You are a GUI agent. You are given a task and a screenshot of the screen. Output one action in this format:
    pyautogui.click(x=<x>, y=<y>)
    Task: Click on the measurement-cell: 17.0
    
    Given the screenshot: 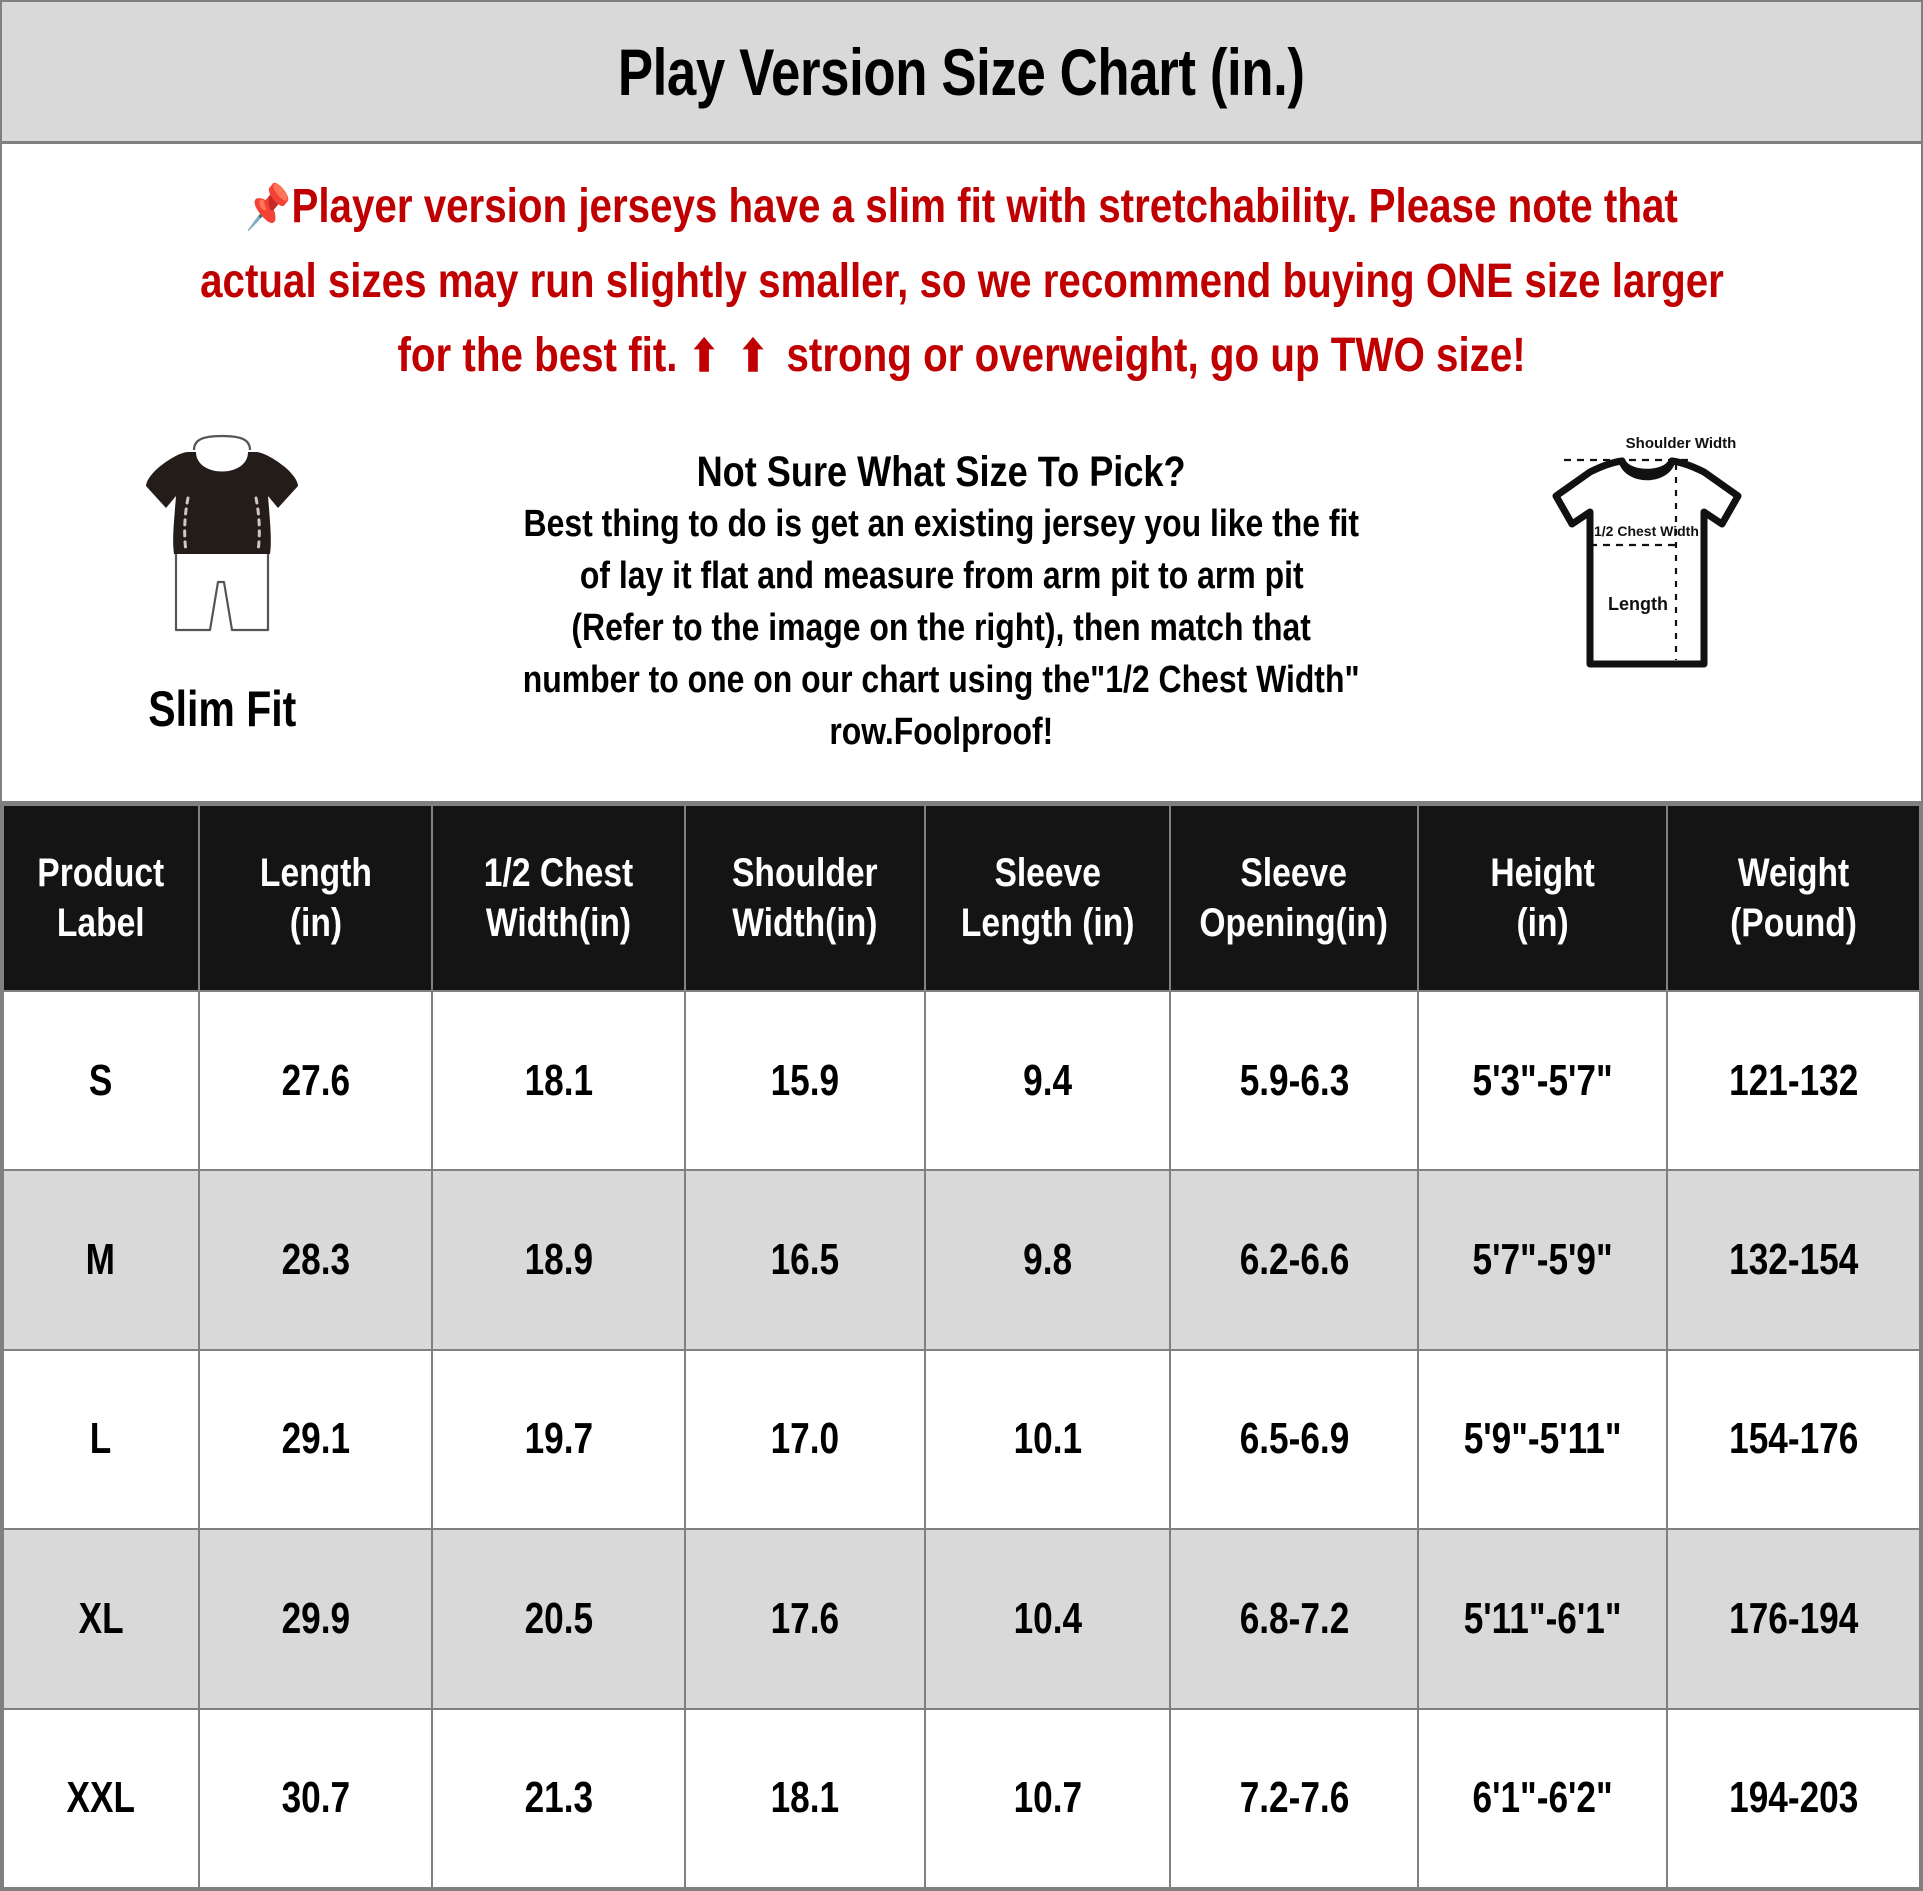 What is the action you would take?
    pyautogui.click(x=805, y=1439)
    